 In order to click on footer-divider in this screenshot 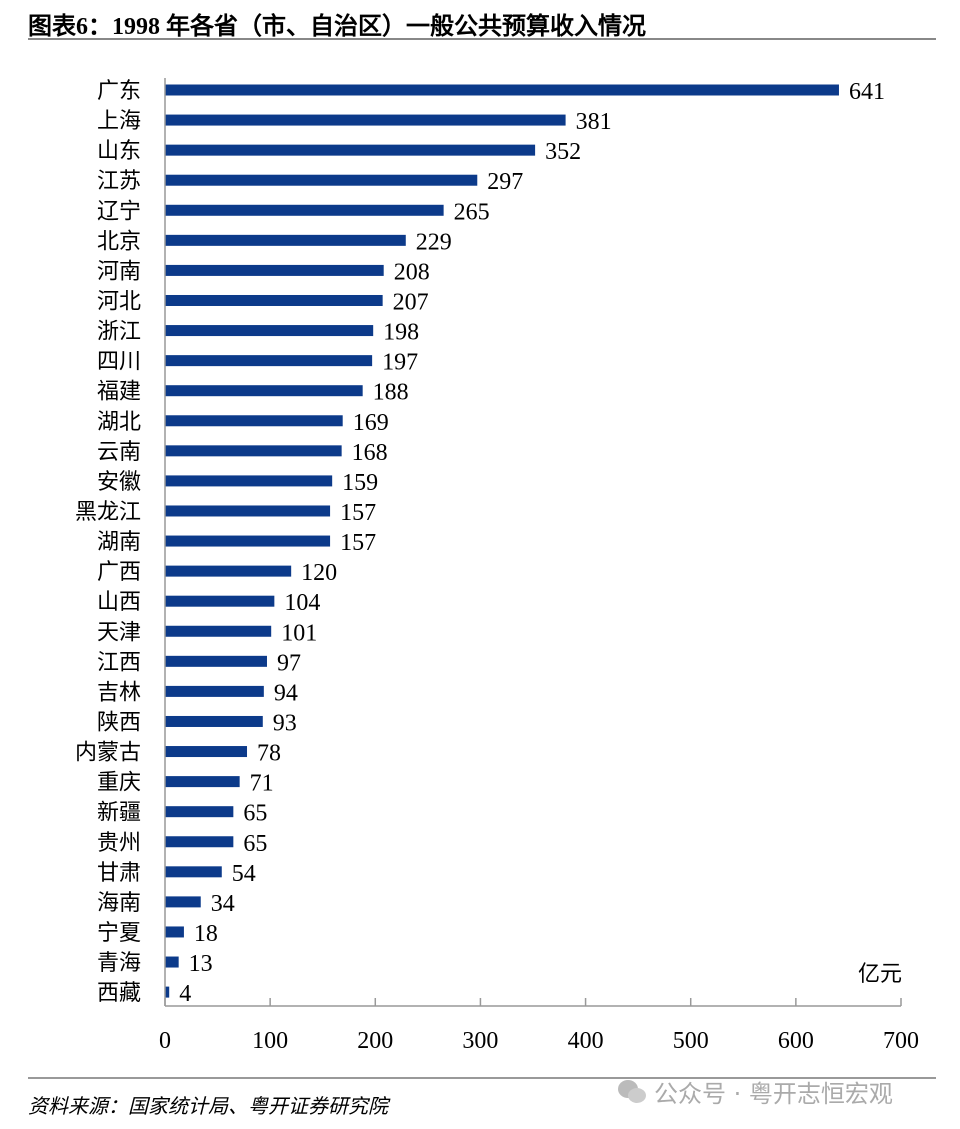, I will do `click(482, 1078)`.